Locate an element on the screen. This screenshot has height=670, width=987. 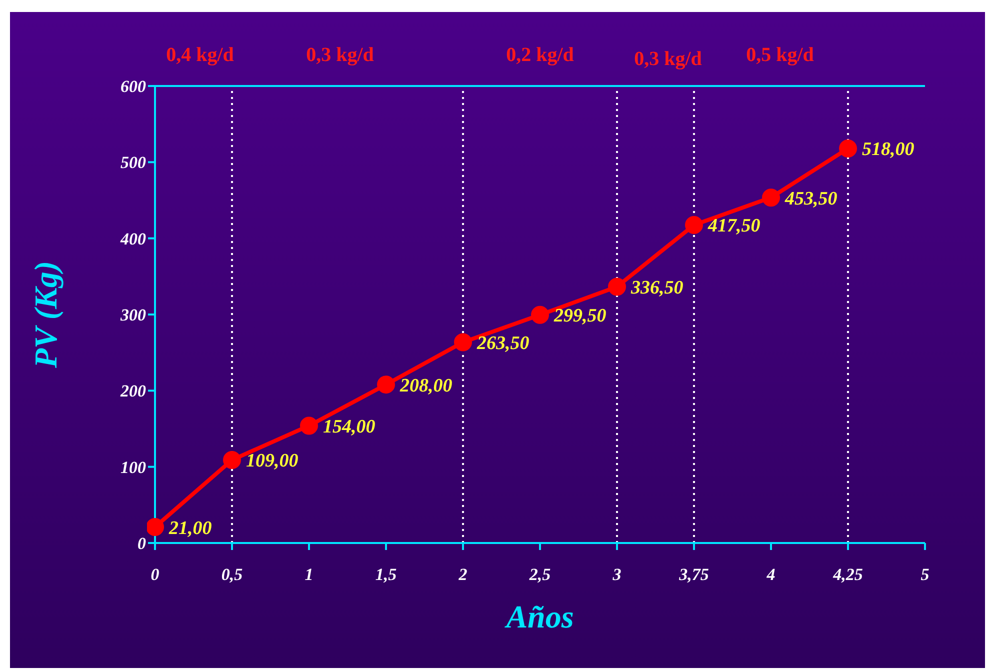
data-label: 208,00 is located at coordinates (426, 385).